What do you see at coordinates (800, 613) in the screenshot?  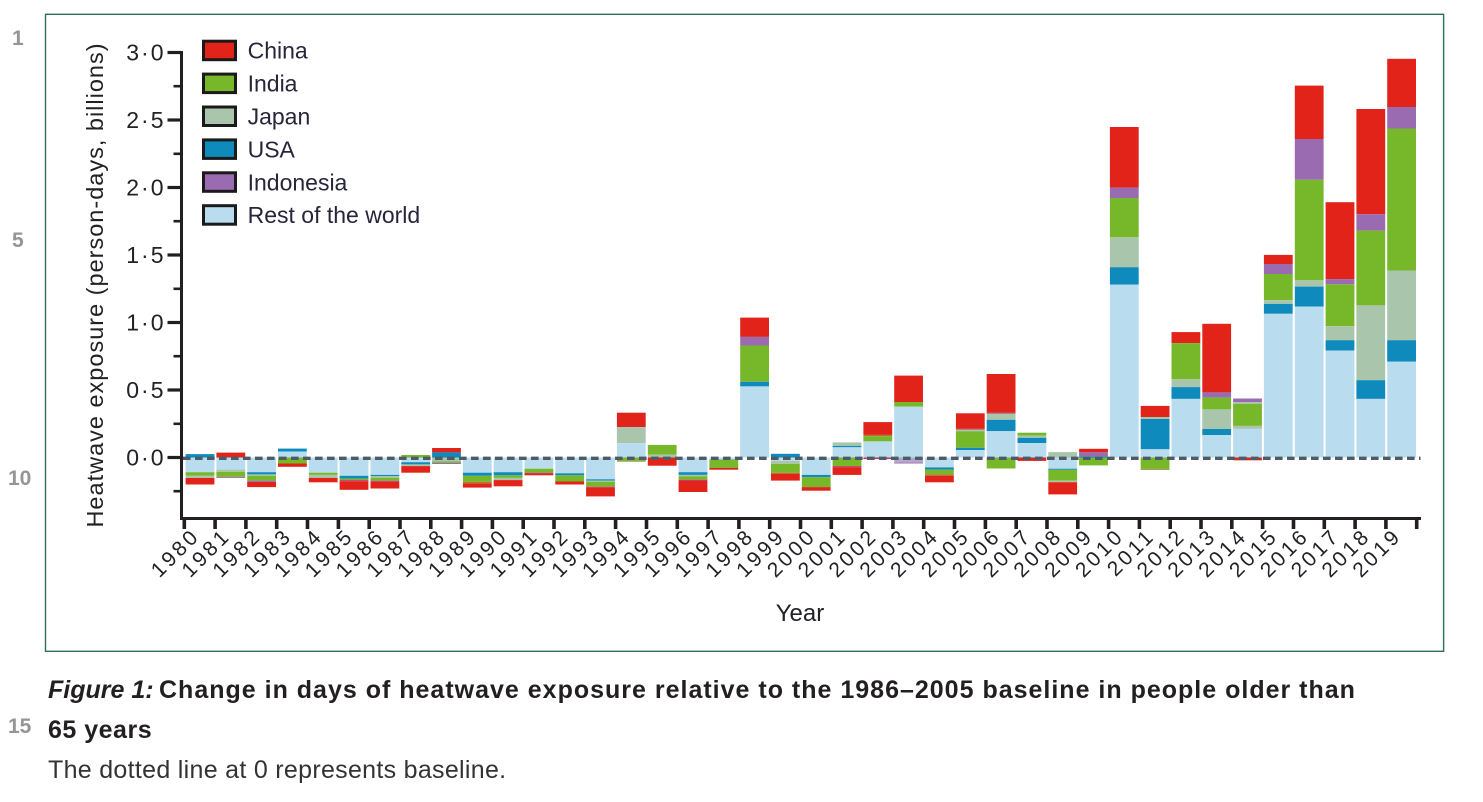 I see `svg-text: Year` at bounding box center [800, 613].